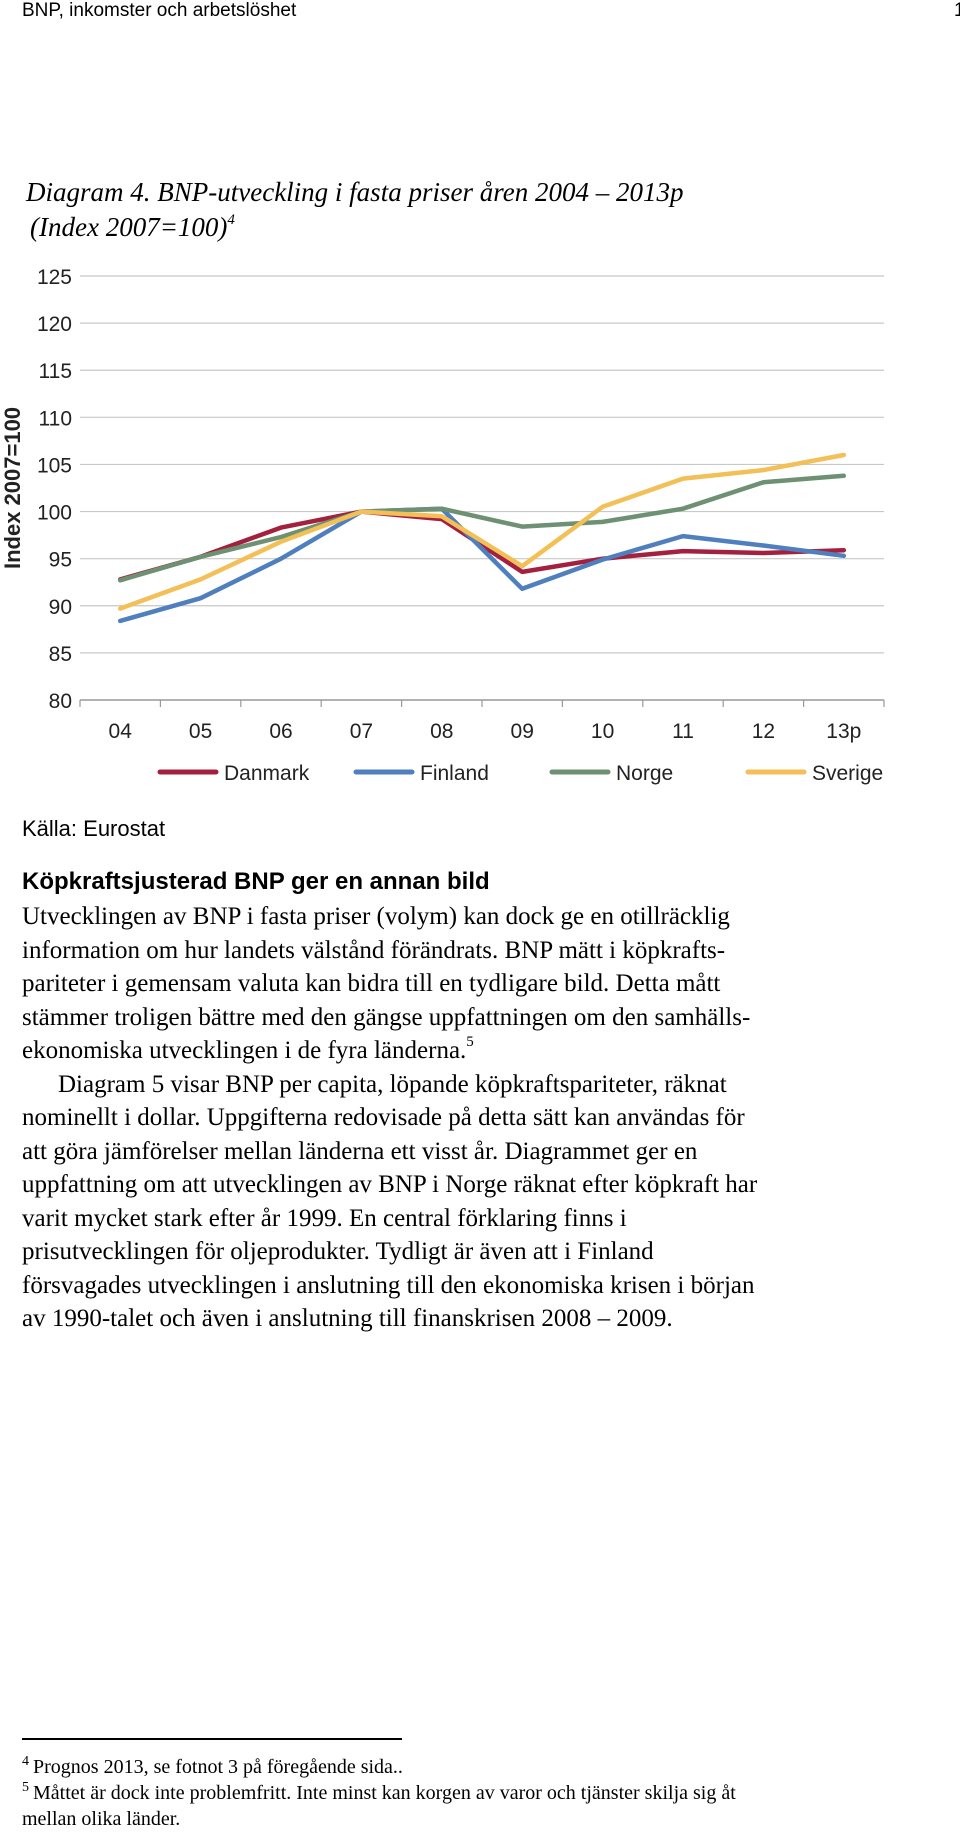 Image resolution: width=960 pixels, height=1844 pixels. I want to click on series-line-finland, so click(482, 565).